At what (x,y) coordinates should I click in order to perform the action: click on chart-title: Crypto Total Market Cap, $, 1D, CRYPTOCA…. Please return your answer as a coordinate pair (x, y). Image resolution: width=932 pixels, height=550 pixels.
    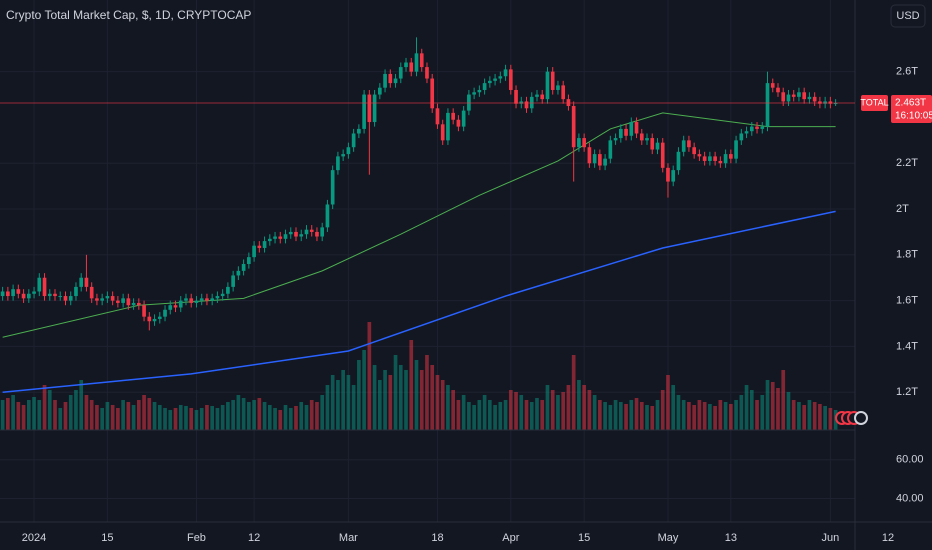
    Looking at the image, I should click on (128, 15).